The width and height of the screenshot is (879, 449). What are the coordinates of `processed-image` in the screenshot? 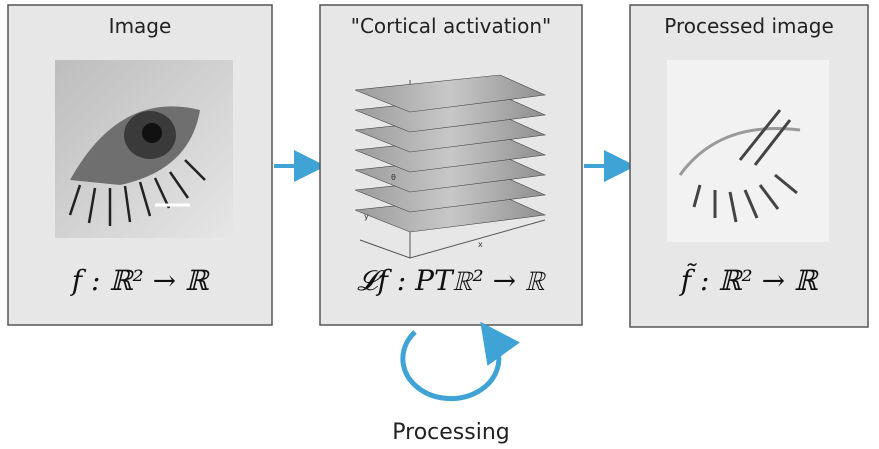 It's located at (748, 151).